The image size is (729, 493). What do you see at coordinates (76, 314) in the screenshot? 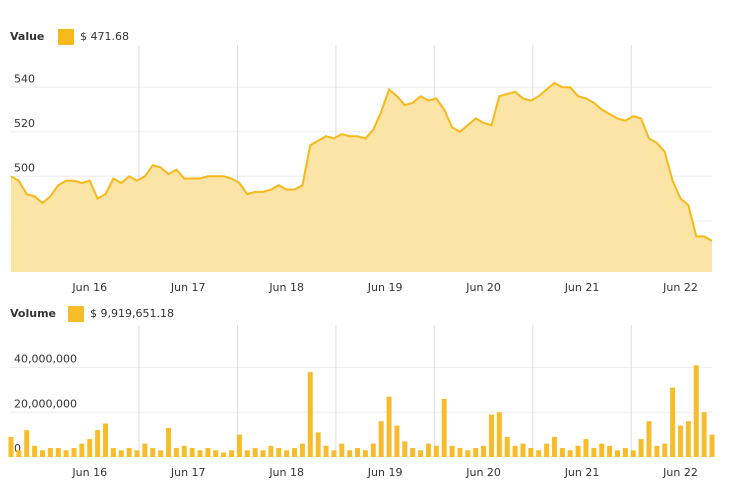
I see `legend-swatch` at bounding box center [76, 314].